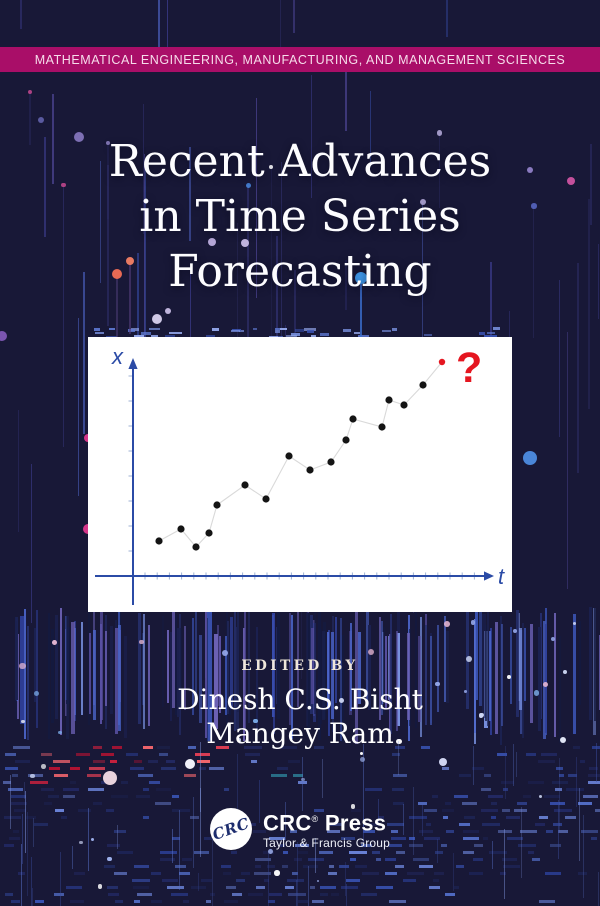 This screenshot has width=600, height=906. I want to click on data-point, so click(217, 505).